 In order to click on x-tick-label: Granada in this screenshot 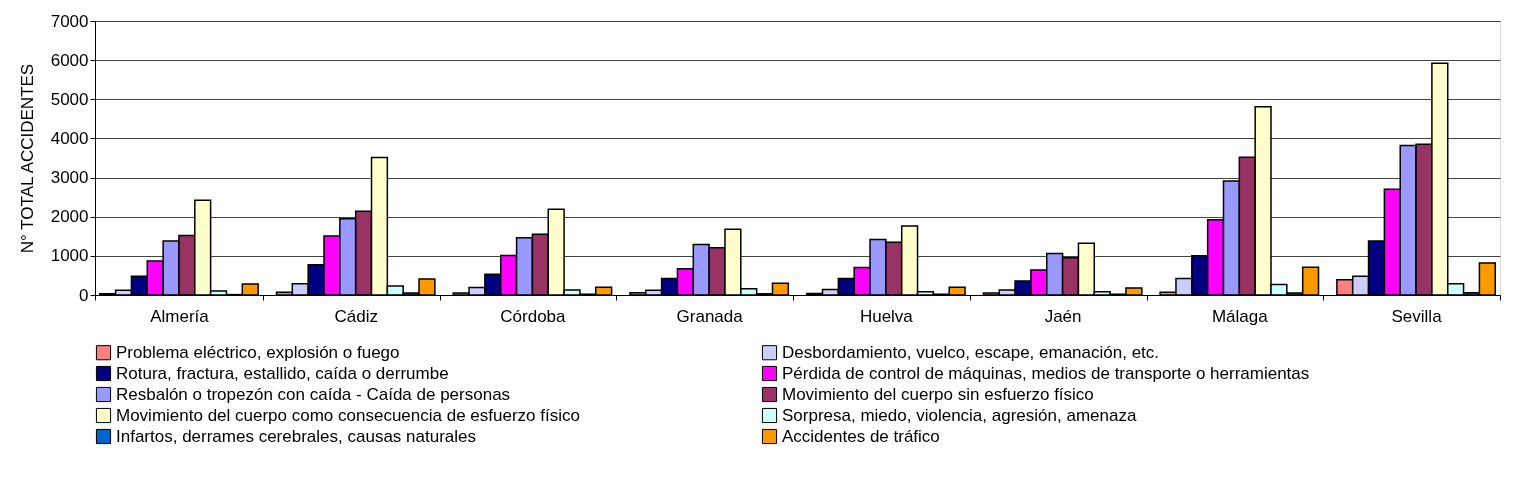, I will do `click(710, 316)`.